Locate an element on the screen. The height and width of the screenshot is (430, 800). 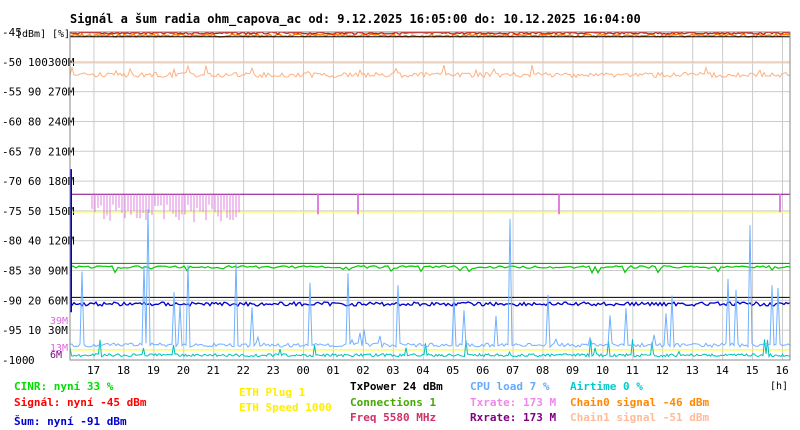
x-tick-label: 13 is located at coordinates (692, 370).